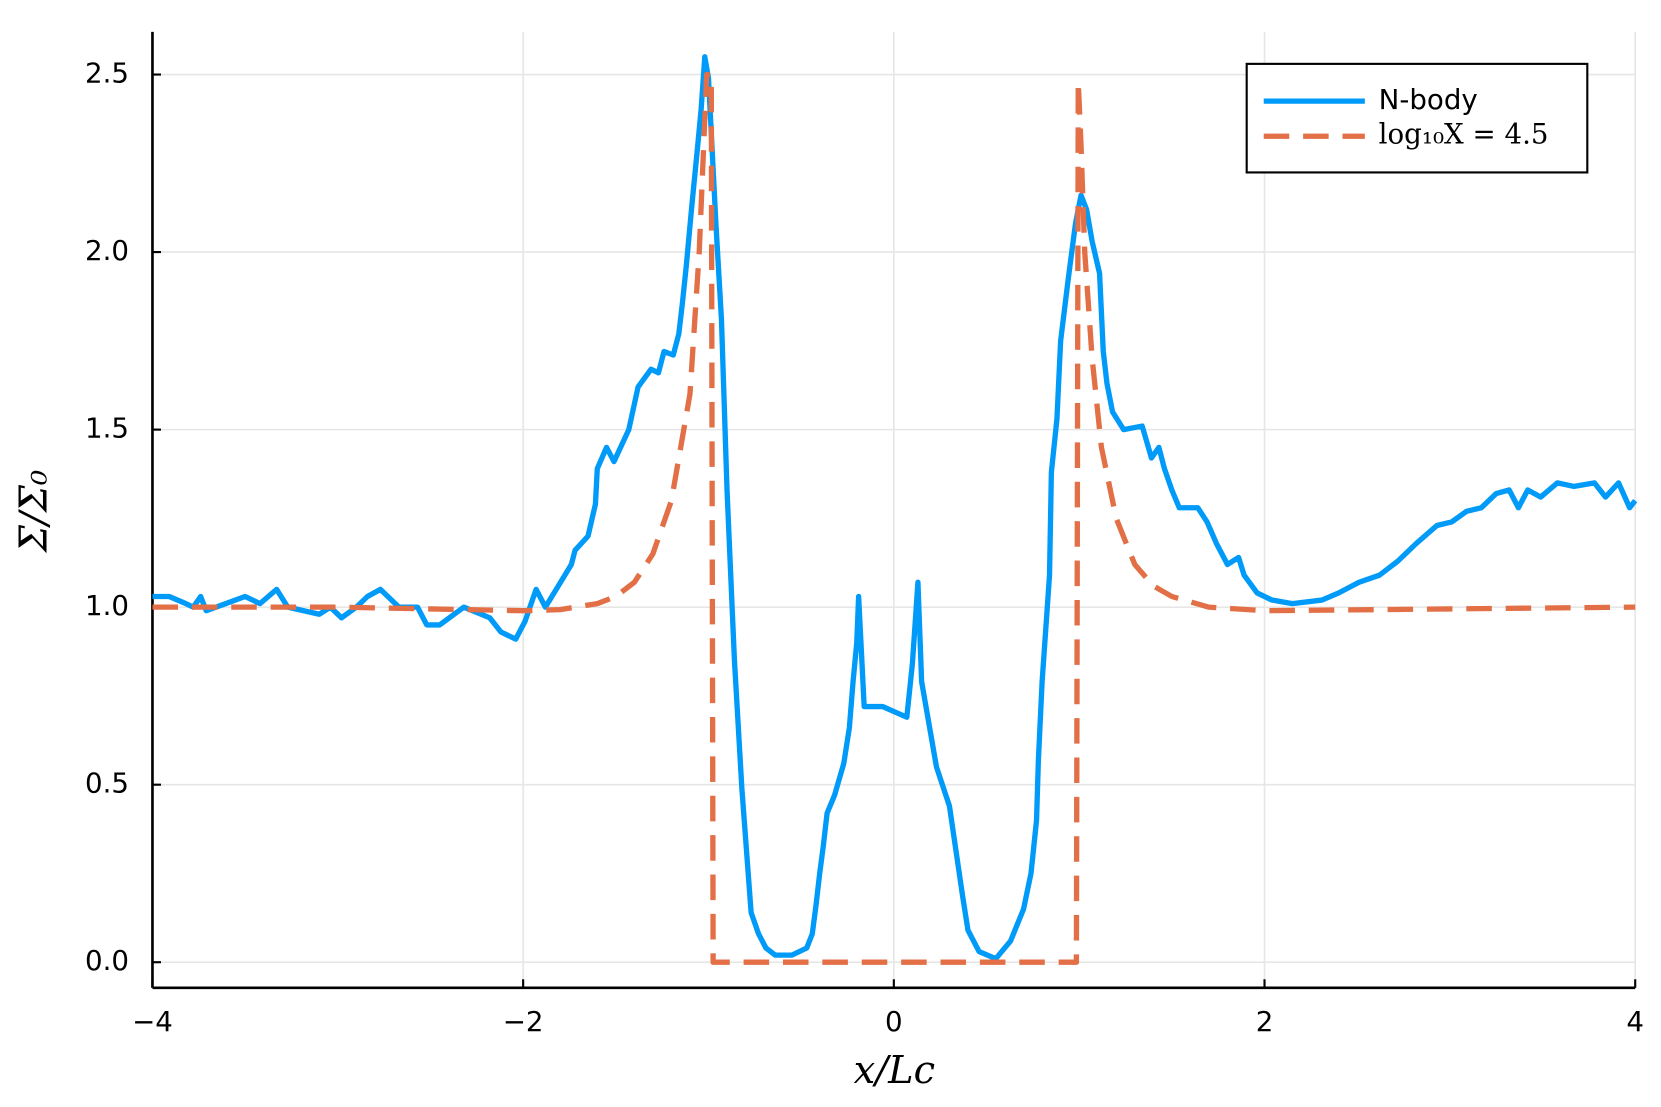  What do you see at coordinates (523, 1021) in the screenshot?
I see `x-tick-label: −2` at bounding box center [523, 1021].